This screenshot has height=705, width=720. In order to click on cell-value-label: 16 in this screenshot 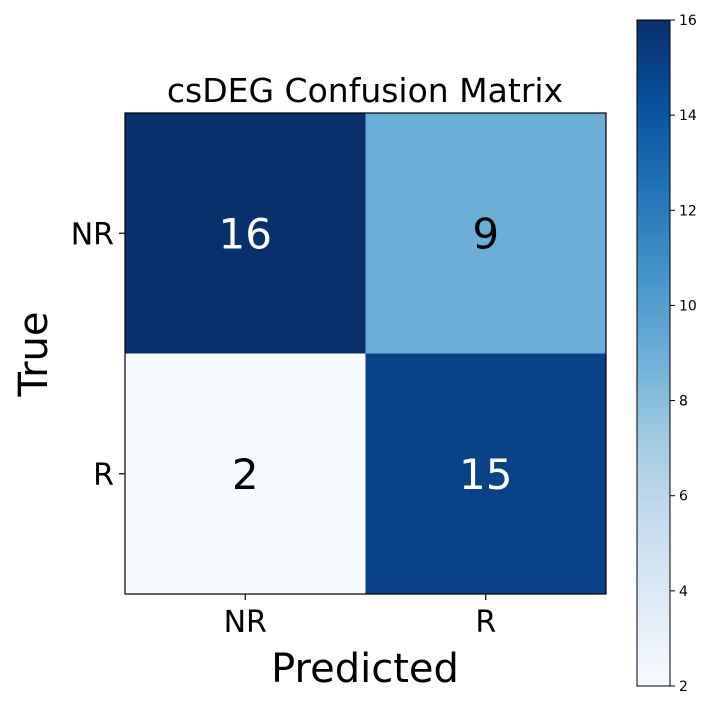, I will do `click(245, 233)`.